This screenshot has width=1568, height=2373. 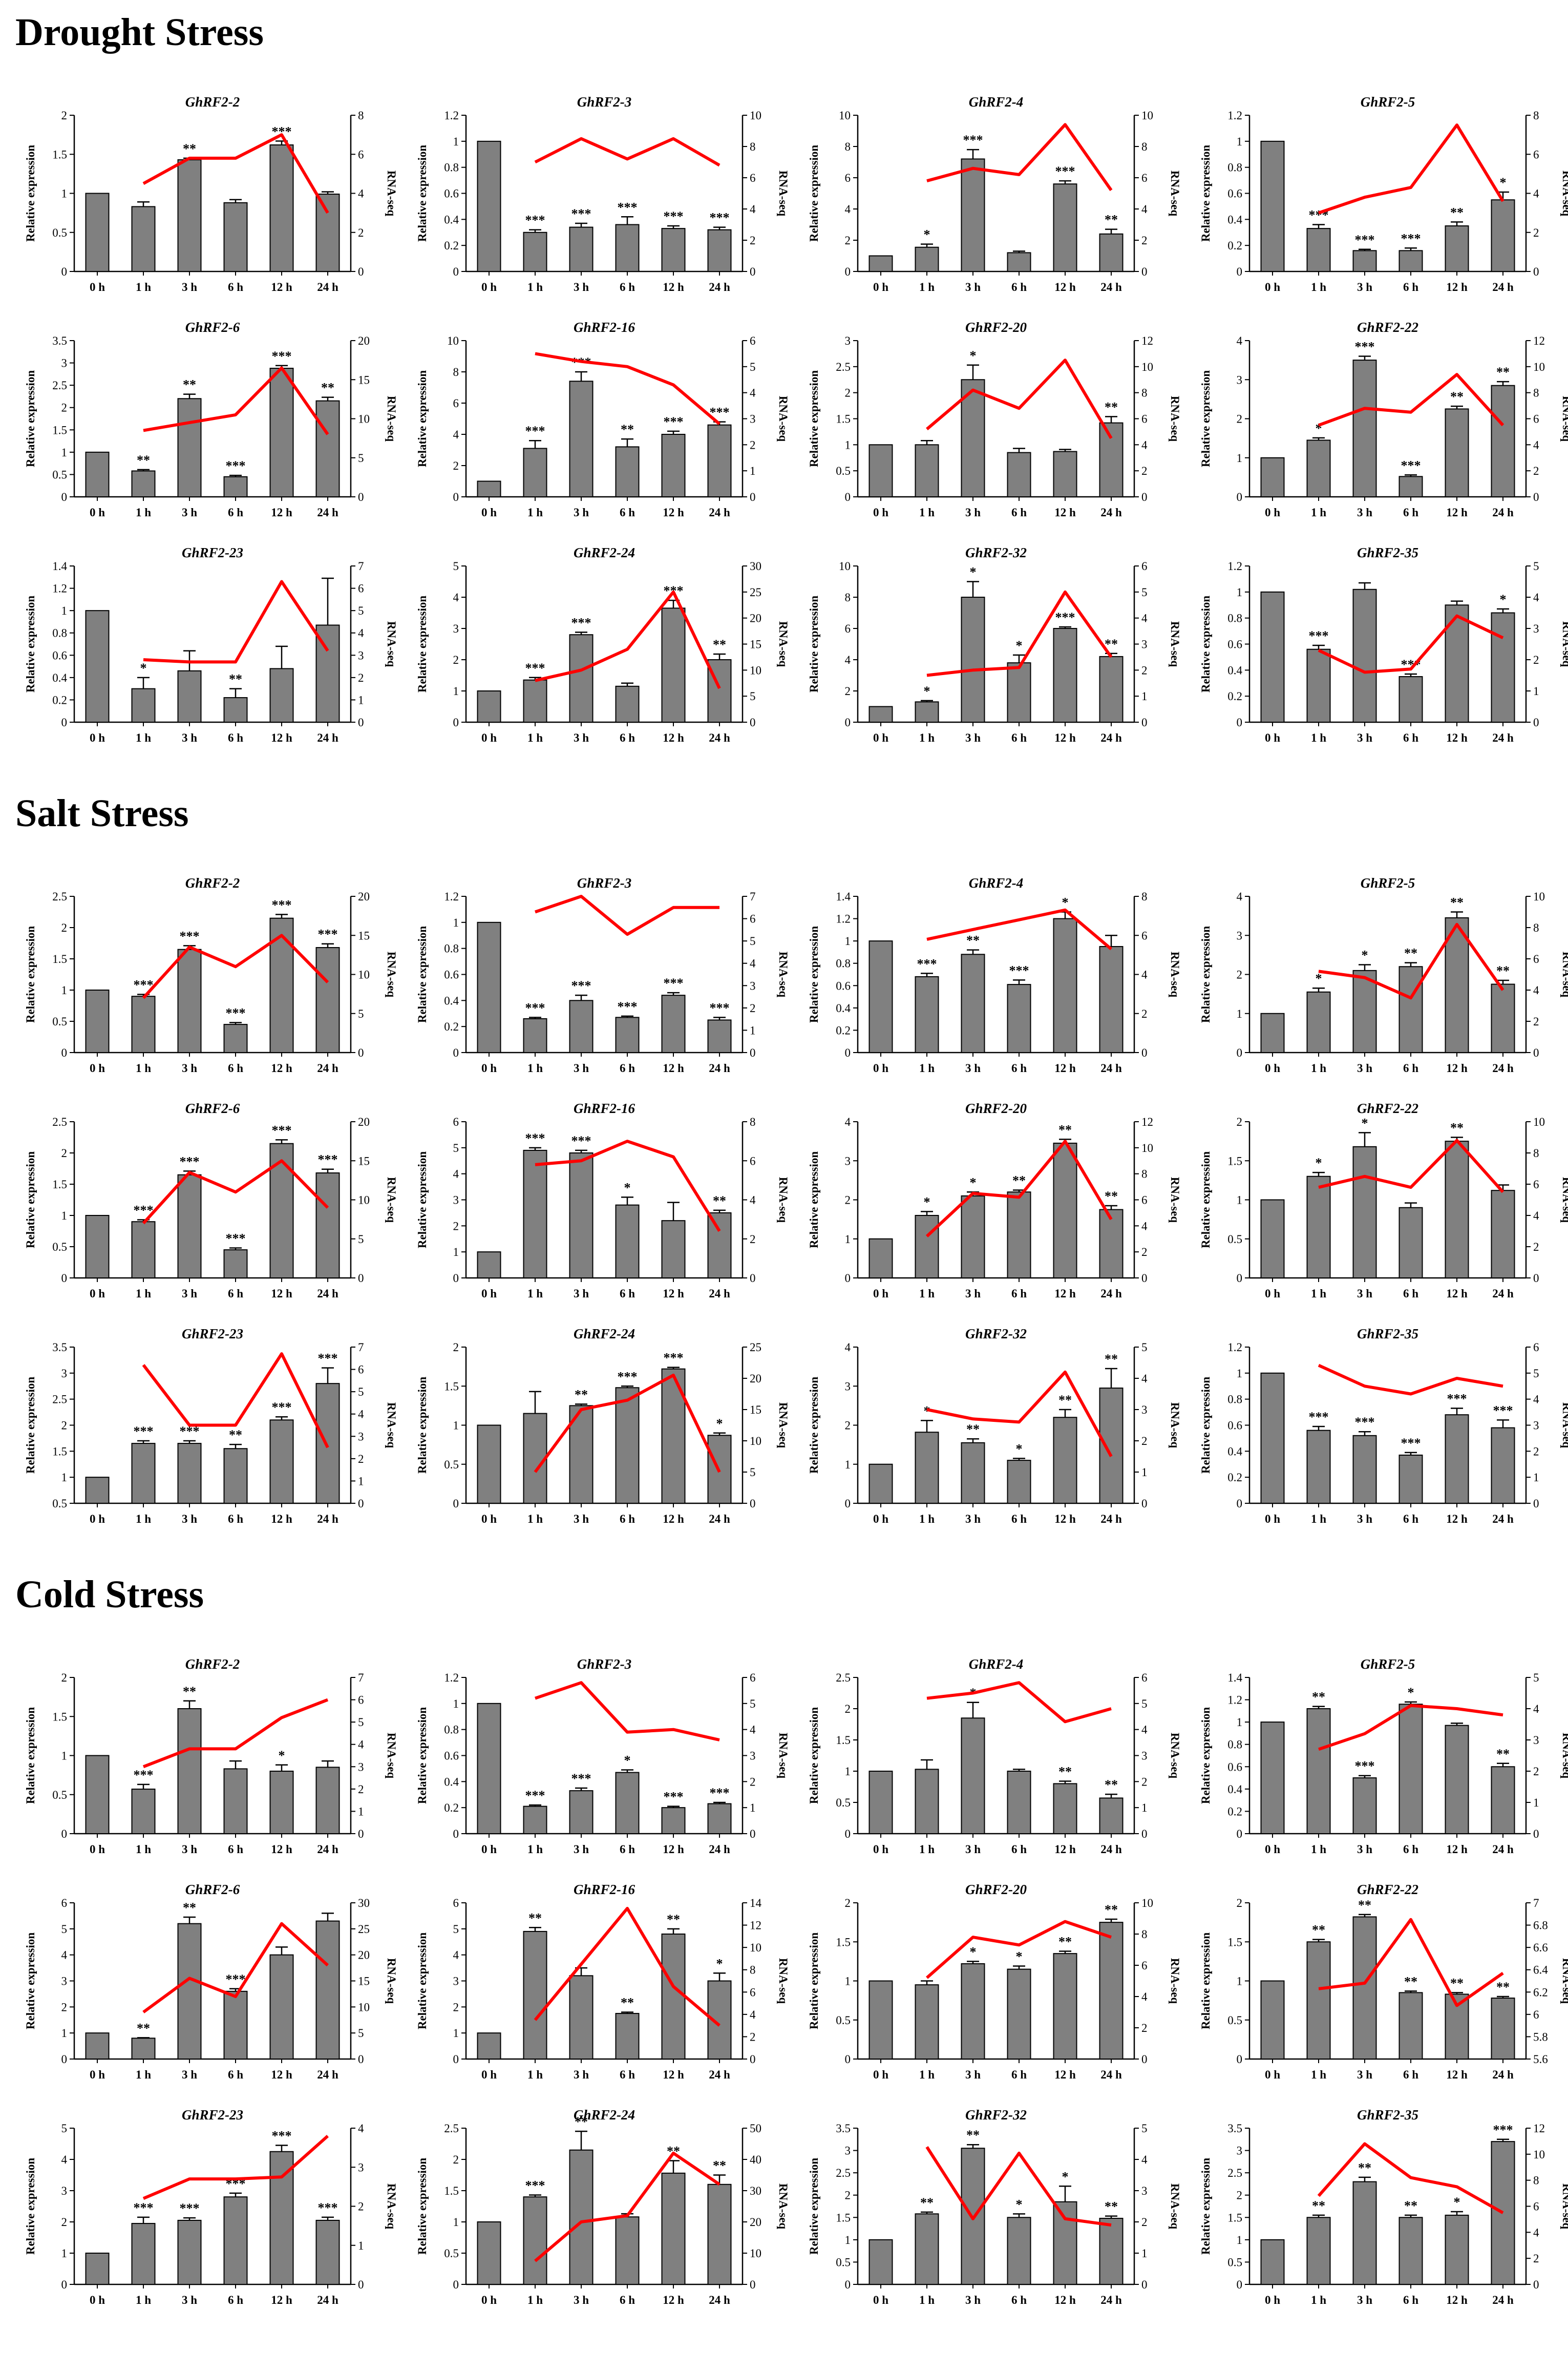 I want to click on right-tick-label: 10, so click(x=1539, y=1122).